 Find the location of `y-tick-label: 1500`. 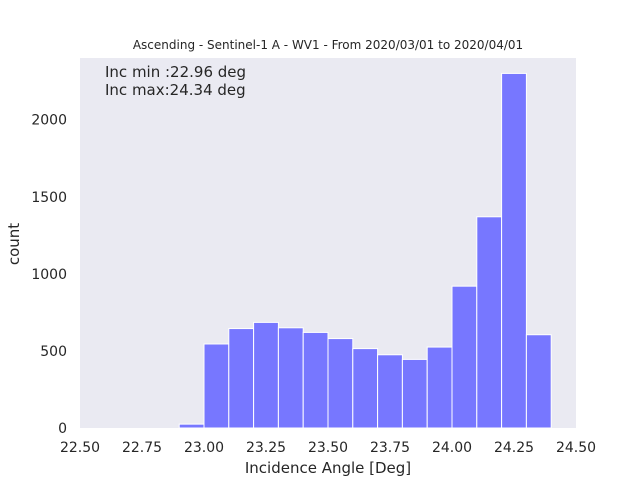

y-tick-label: 1500 is located at coordinates (49, 198).